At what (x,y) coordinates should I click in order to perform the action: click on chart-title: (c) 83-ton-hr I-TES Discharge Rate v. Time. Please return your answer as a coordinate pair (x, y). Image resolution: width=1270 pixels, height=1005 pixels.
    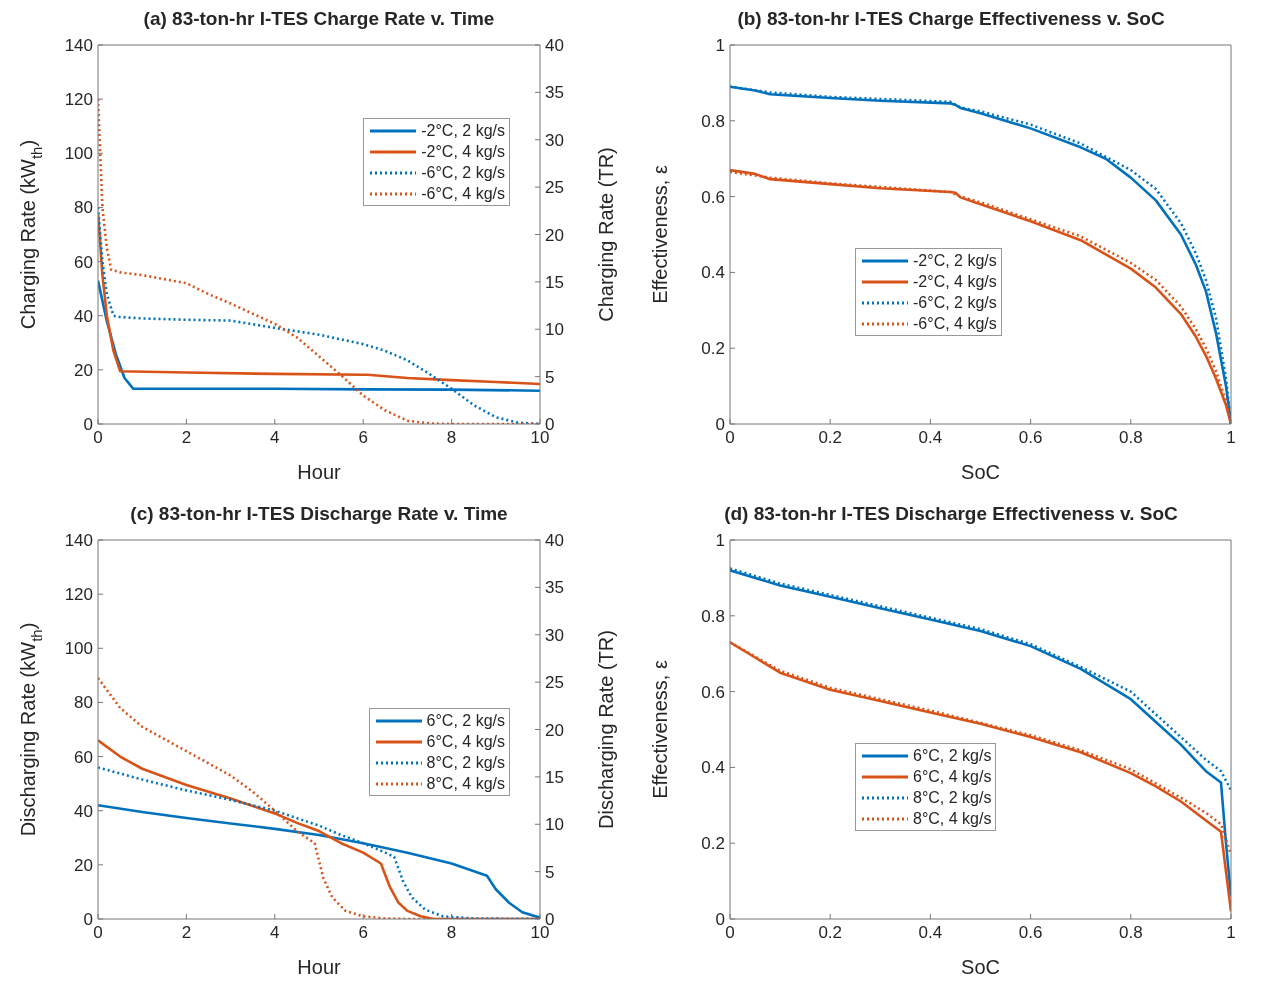
    Looking at the image, I should click on (319, 514).